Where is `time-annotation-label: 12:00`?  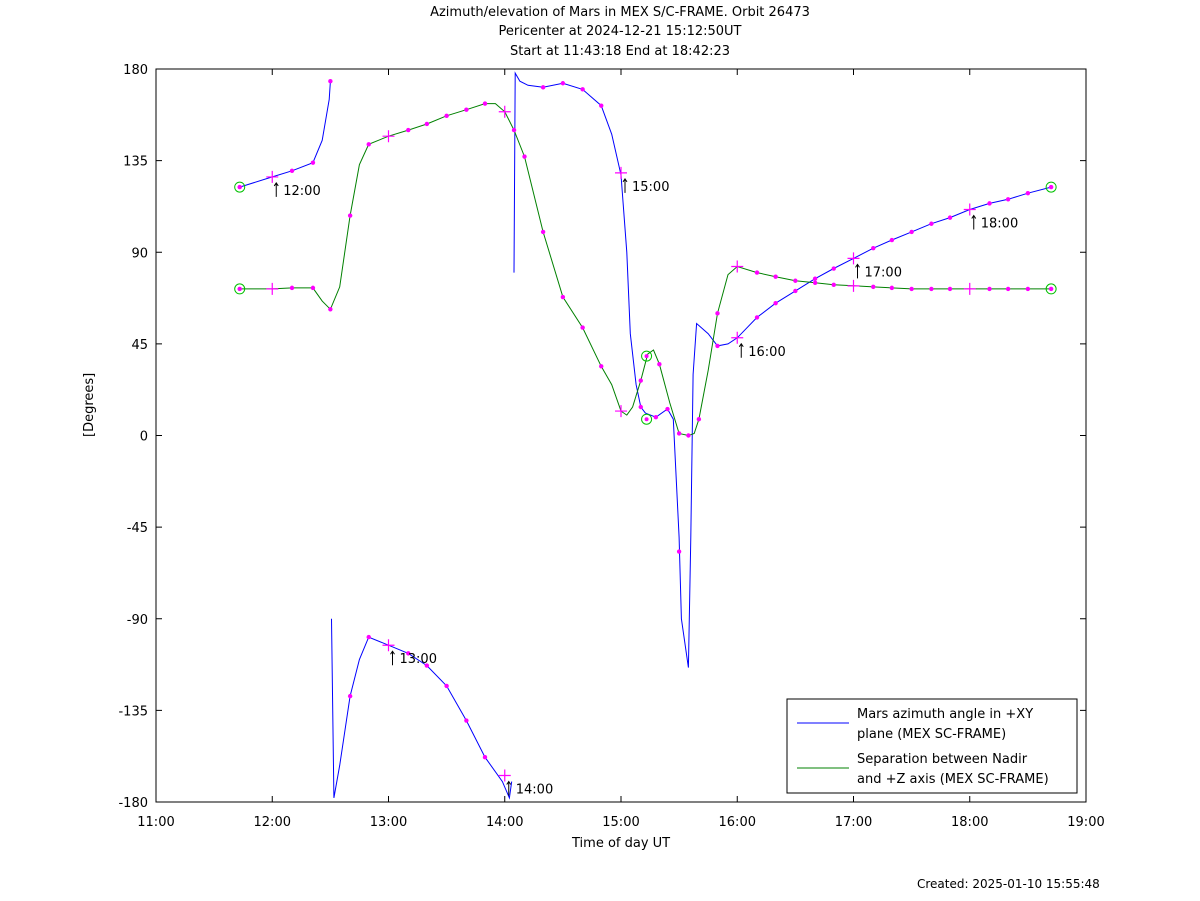
time-annotation-label: 12:00 is located at coordinates (301, 191).